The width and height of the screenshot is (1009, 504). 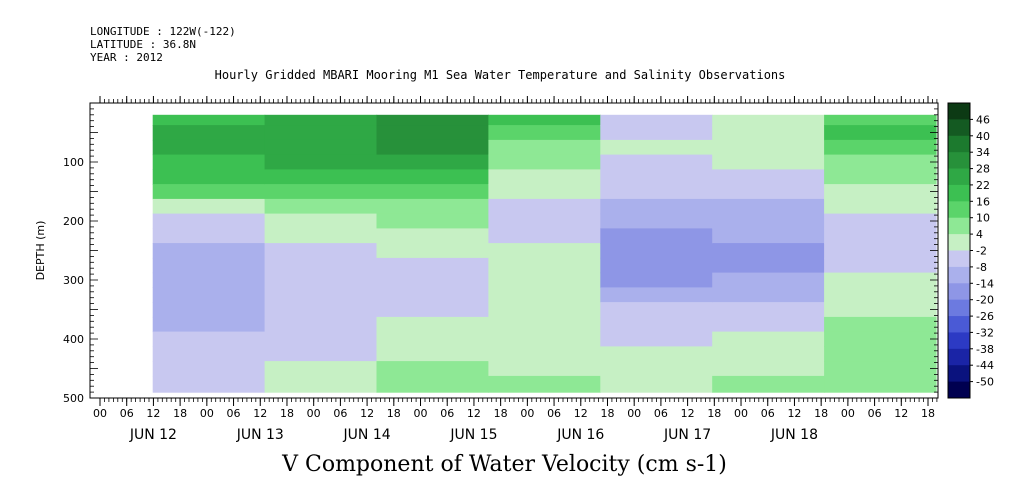 What do you see at coordinates (983, 185) in the screenshot?
I see `colorbar-label: 22` at bounding box center [983, 185].